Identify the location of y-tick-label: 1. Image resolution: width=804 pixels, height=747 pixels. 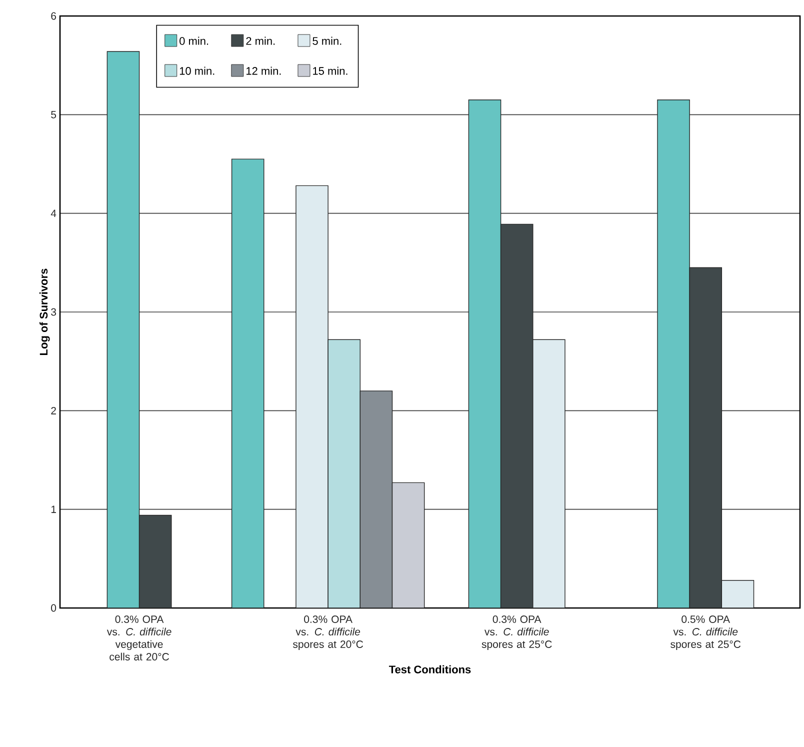
(53, 509).